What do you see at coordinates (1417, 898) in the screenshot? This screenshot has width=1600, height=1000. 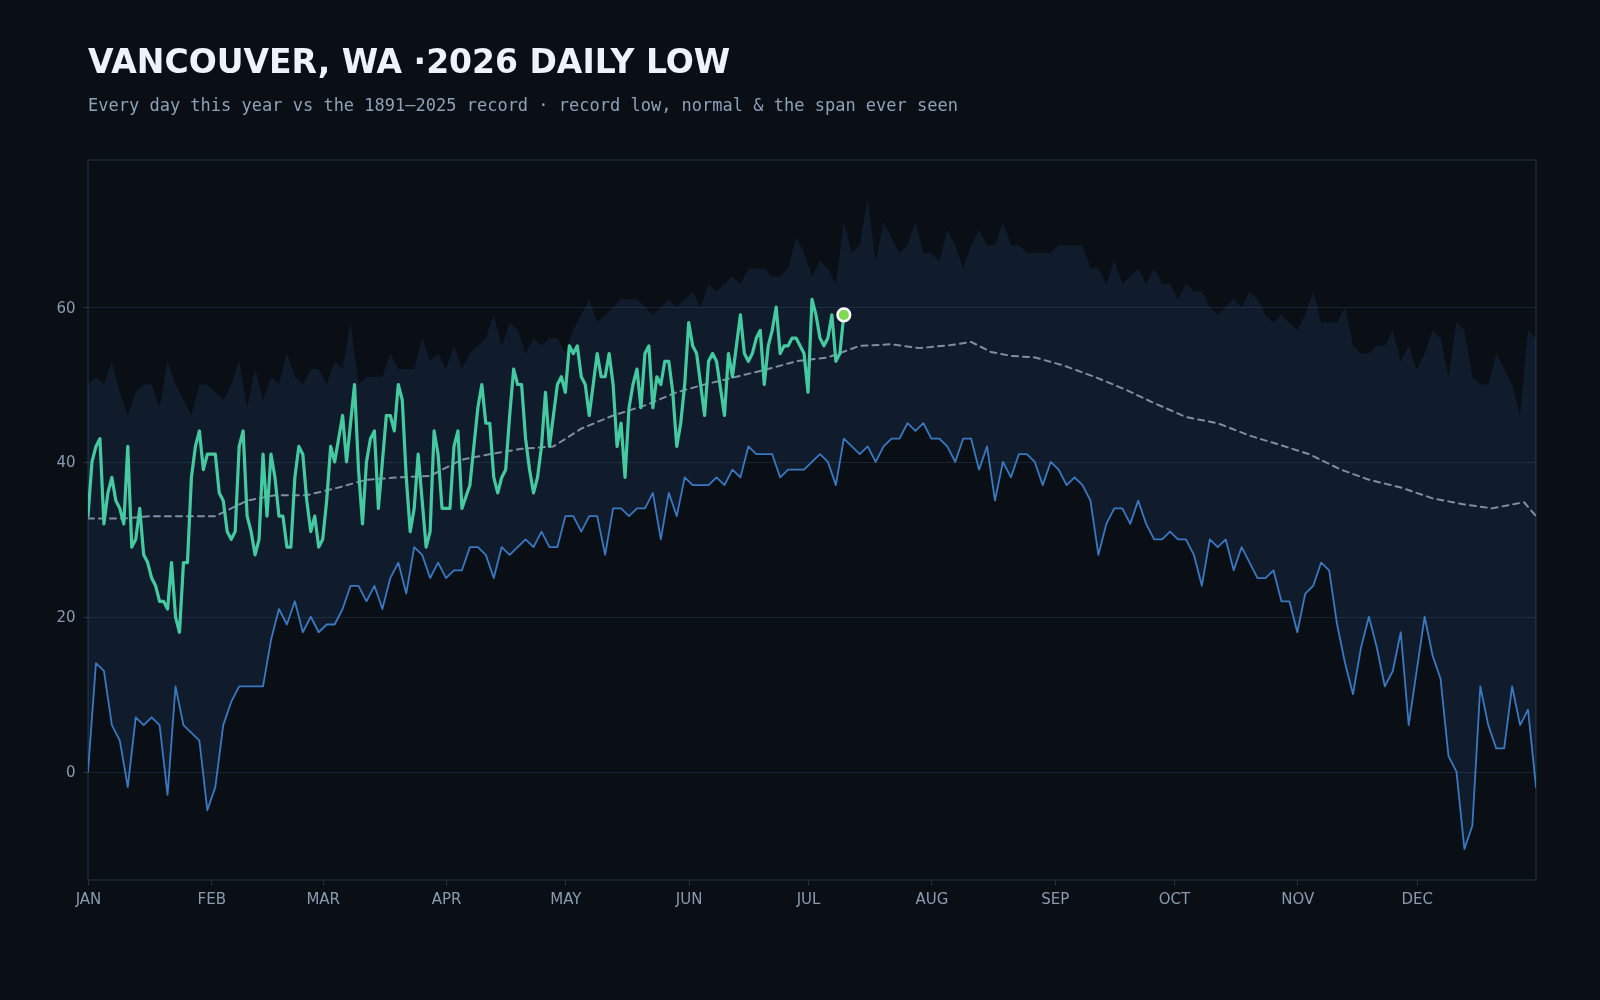 I see `x-tick-label: DEC` at bounding box center [1417, 898].